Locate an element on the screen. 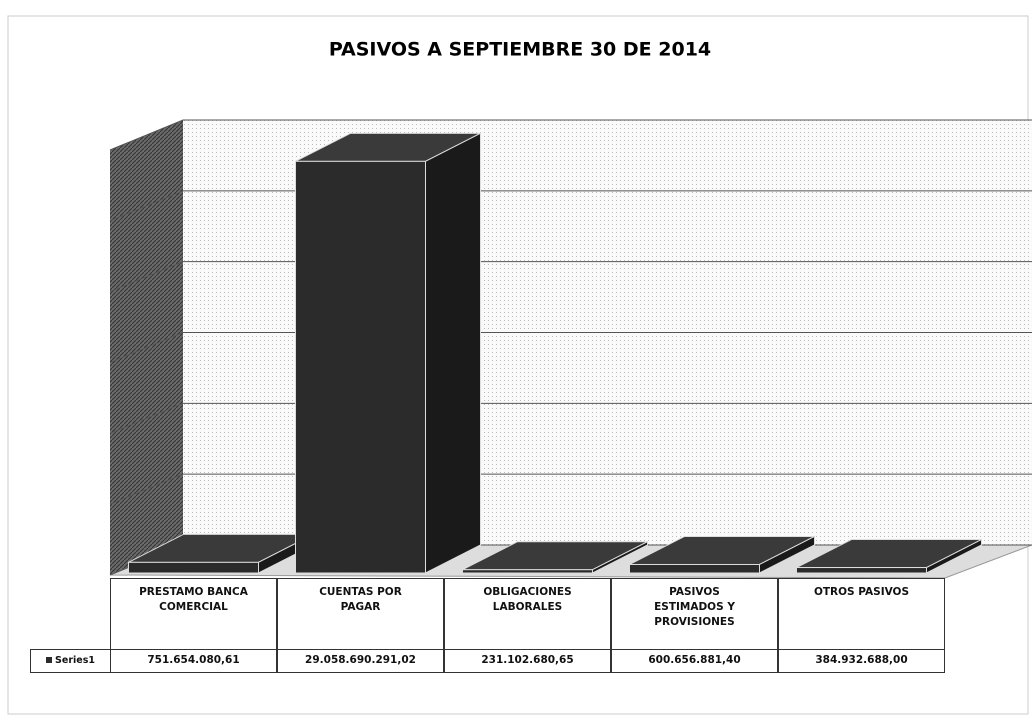 The height and width of the screenshot is (720, 1032). value-label-text: 29.058.690.291,02 is located at coordinates (360, 660).